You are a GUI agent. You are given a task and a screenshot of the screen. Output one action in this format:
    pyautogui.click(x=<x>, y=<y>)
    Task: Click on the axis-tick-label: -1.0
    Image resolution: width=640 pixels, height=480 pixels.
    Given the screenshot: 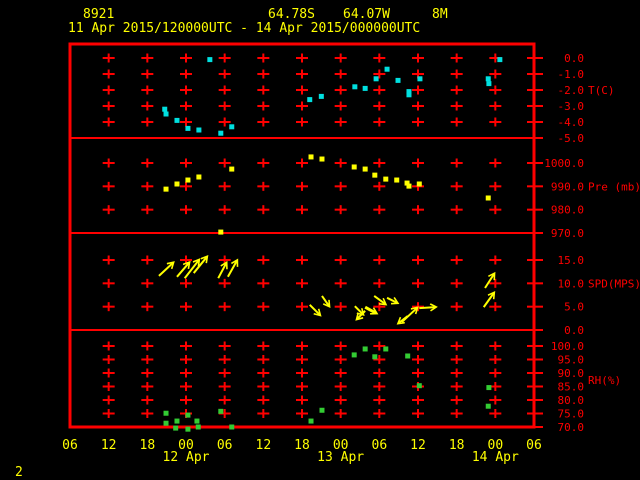 What is the action you would take?
    pyautogui.click(x=571, y=74)
    